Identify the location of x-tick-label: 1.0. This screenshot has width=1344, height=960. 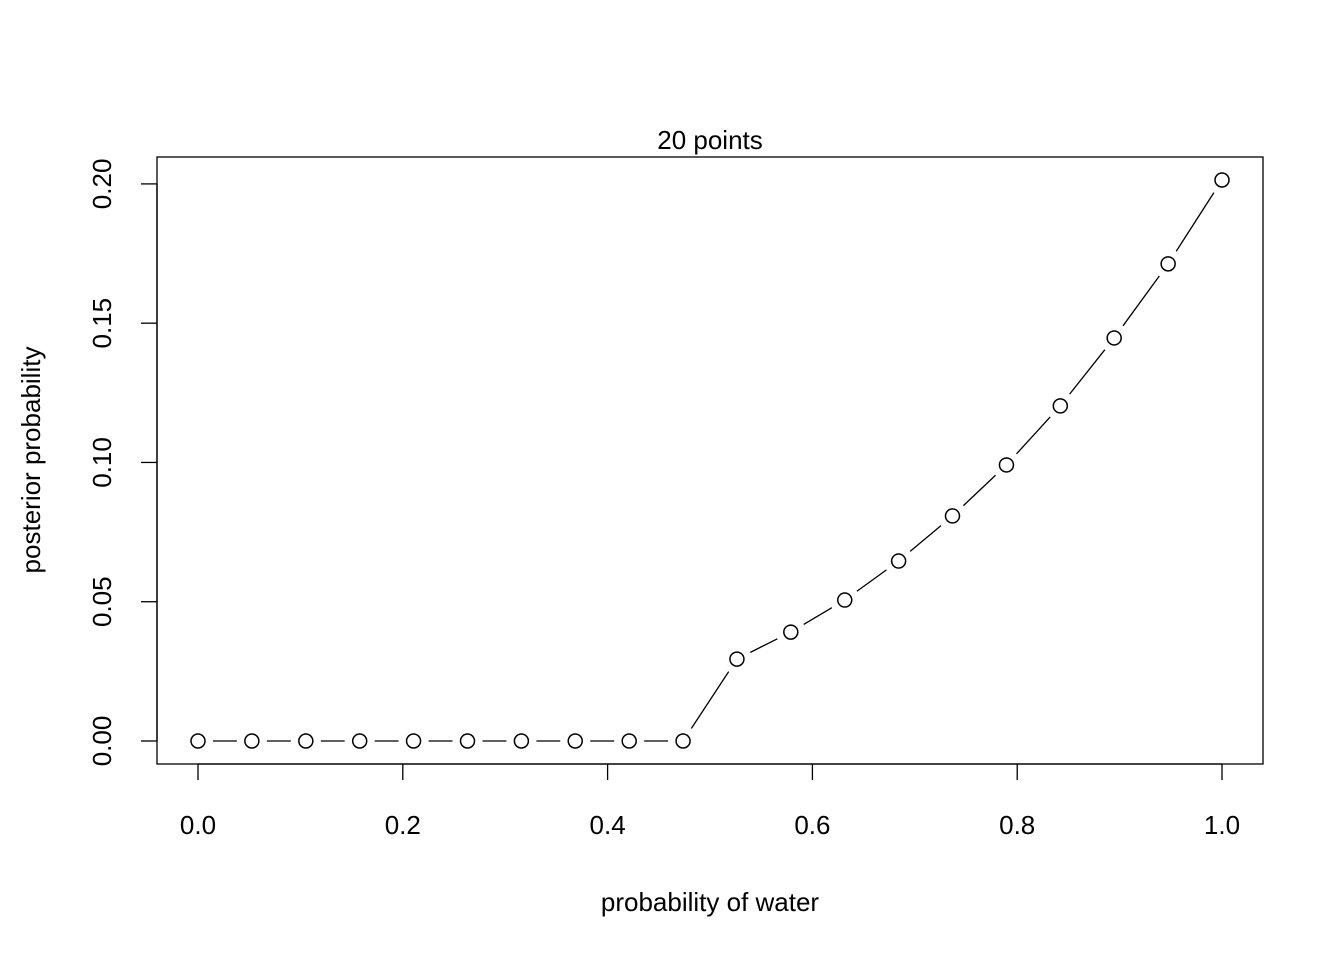
(1222, 825).